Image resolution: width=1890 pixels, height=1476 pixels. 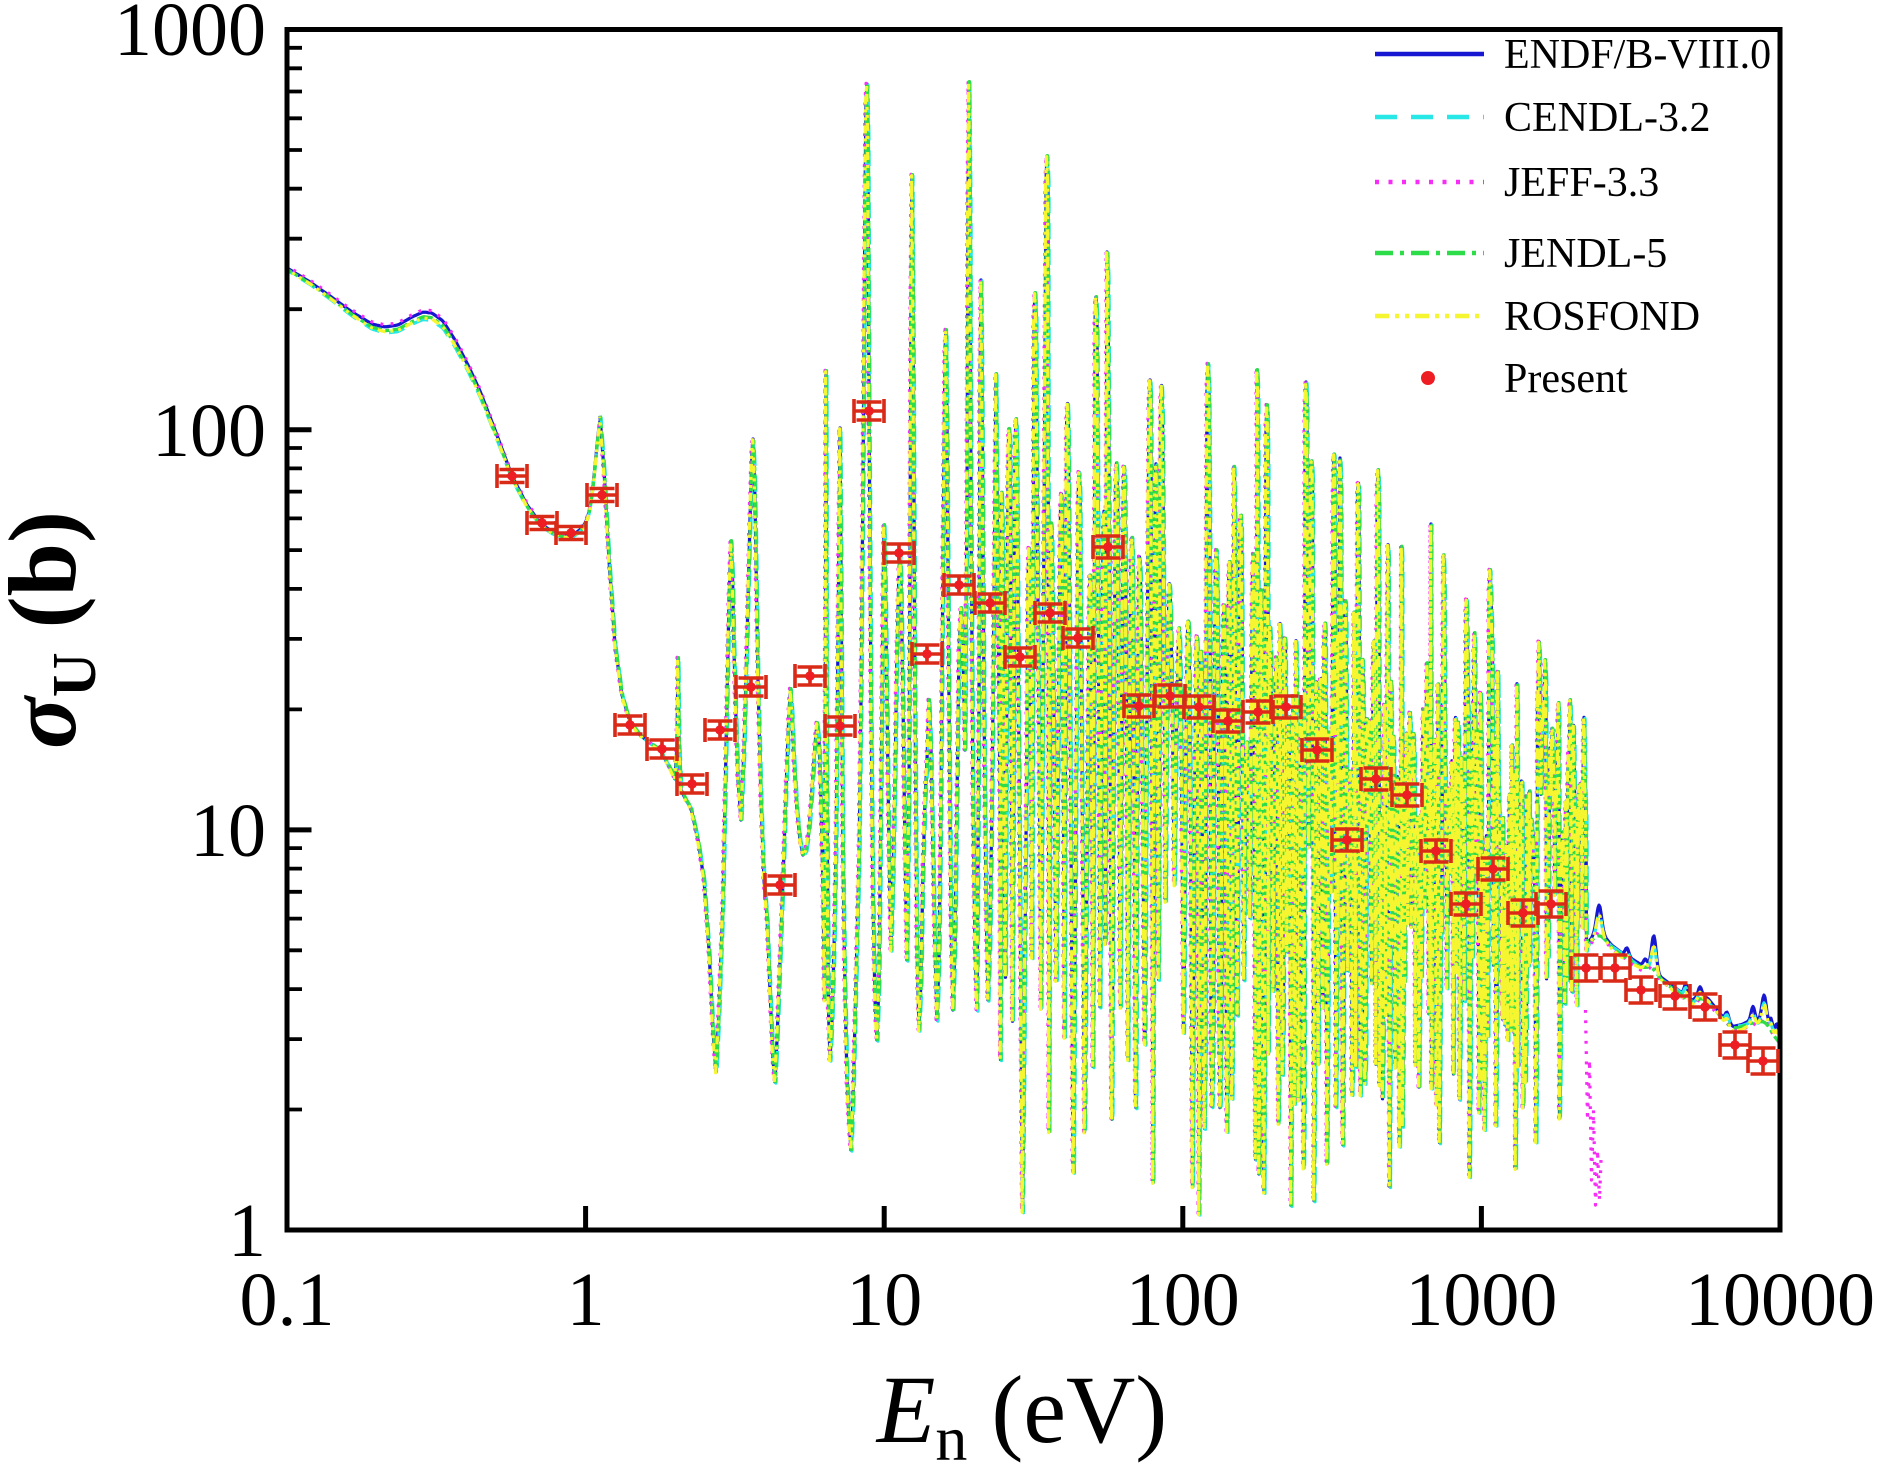 What do you see at coordinates (287, 1300) in the screenshot?
I see `svg-text: 0.1` at bounding box center [287, 1300].